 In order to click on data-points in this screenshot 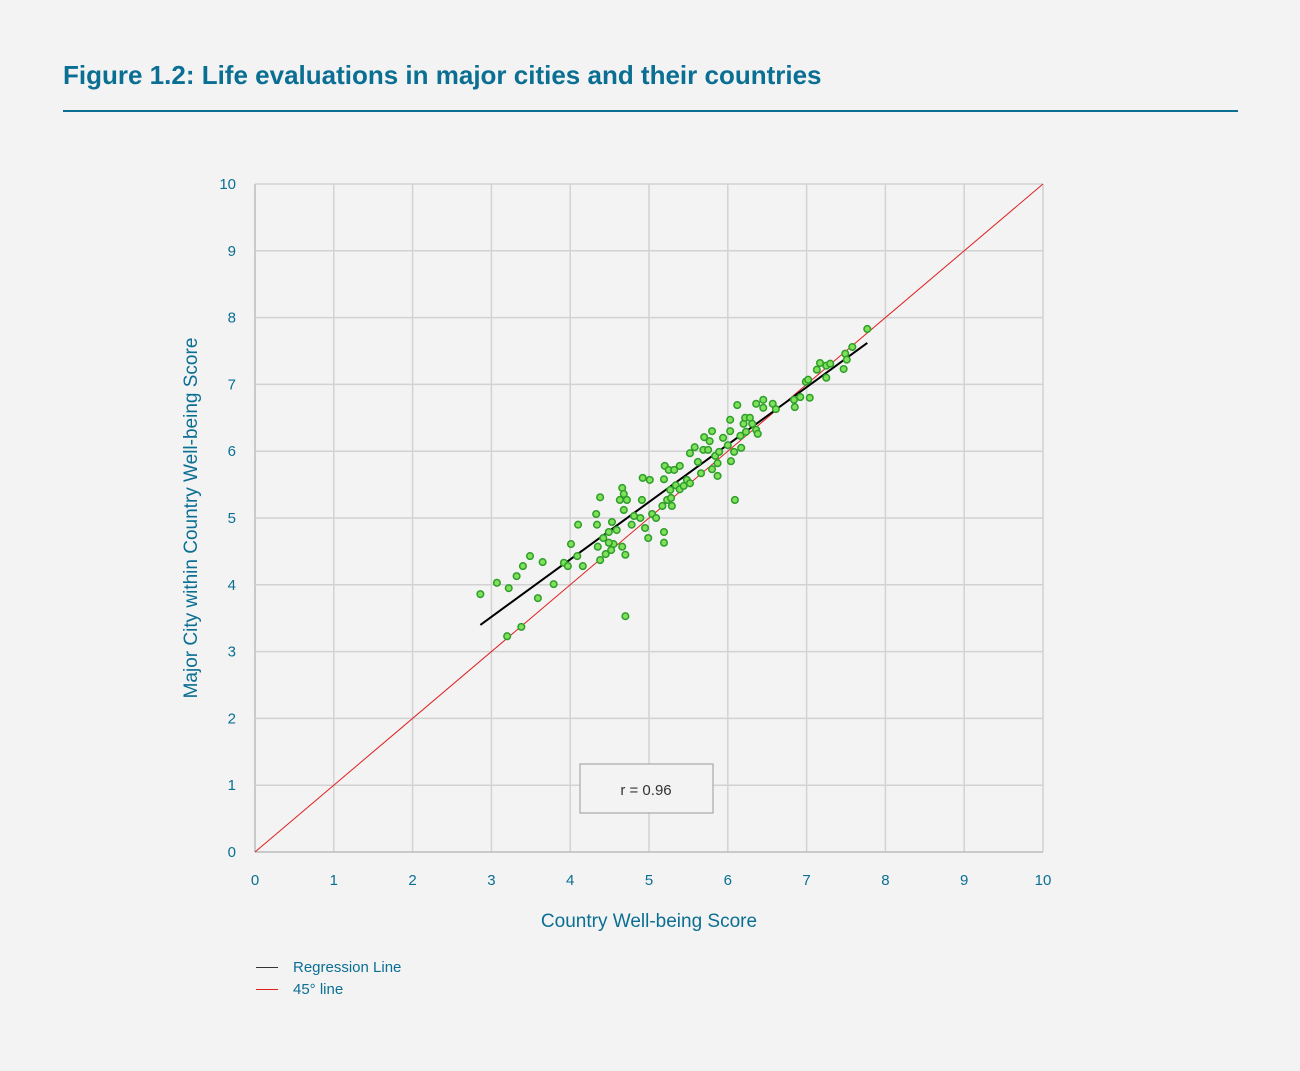, I will do `click(674, 482)`.